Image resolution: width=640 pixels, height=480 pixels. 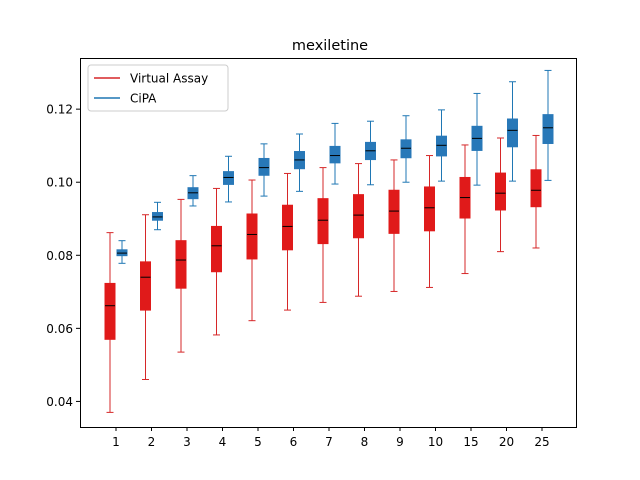 What do you see at coordinates (169, 79) in the screenshot?
I see `legend-label: Virtual Assay` at bounding box center [169, 79].